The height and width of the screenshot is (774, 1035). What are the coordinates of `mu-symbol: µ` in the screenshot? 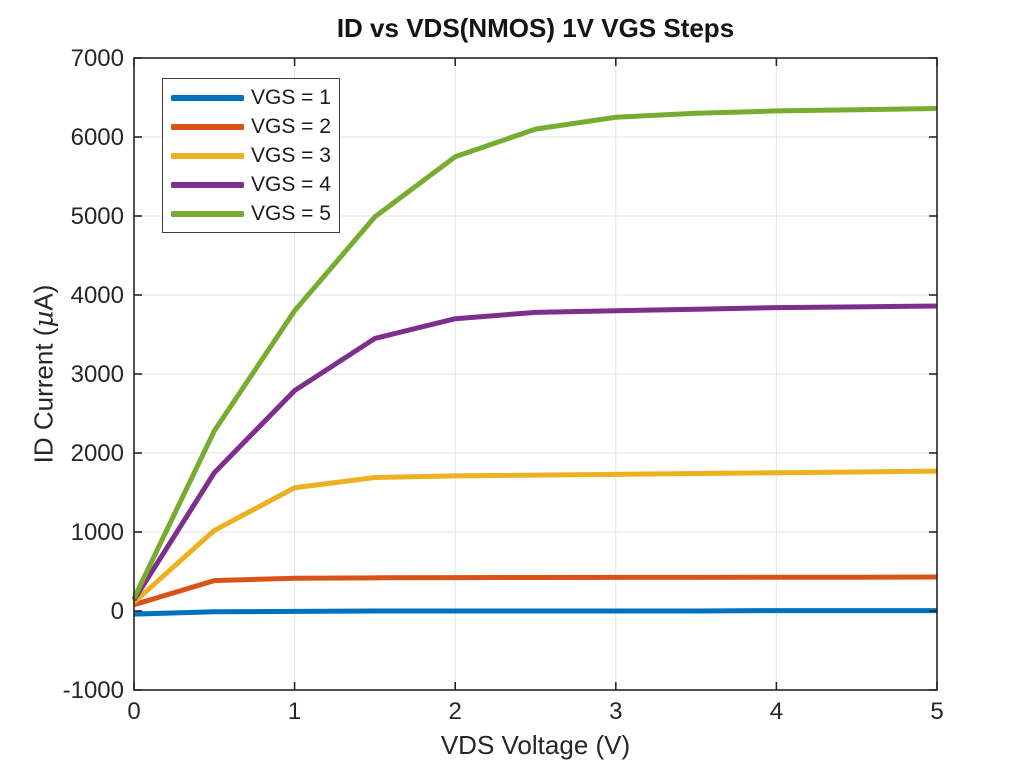 It's located at (44, 319).